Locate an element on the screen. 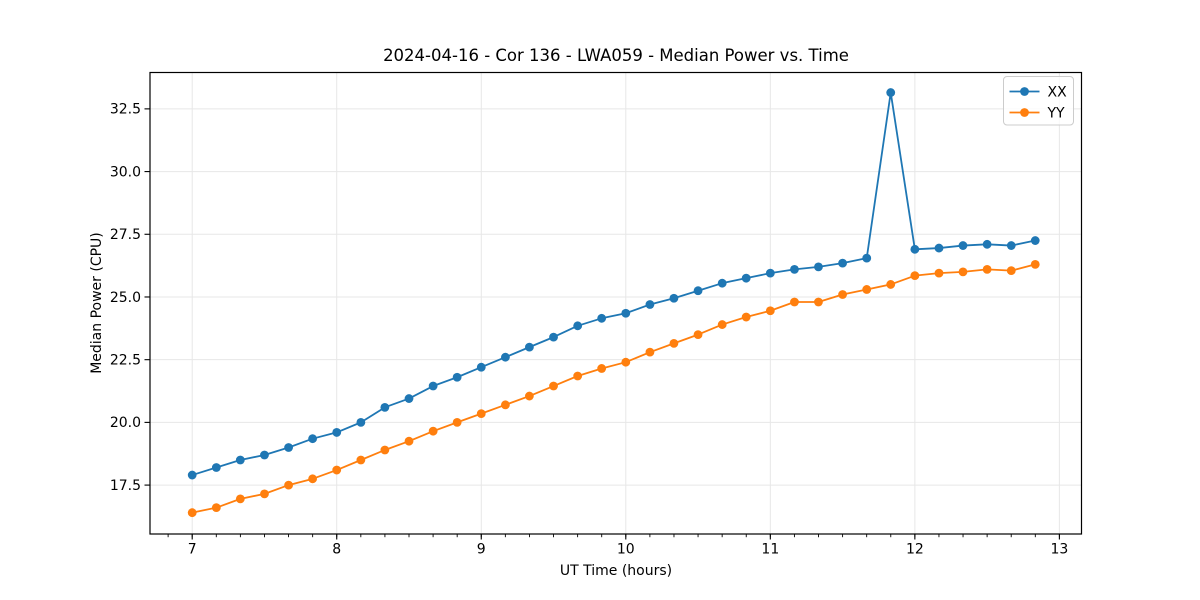 Image resolution: width=1200 pixels, height=600 pixels. x-tick-label: 10 is located at coordinates (626, 550).